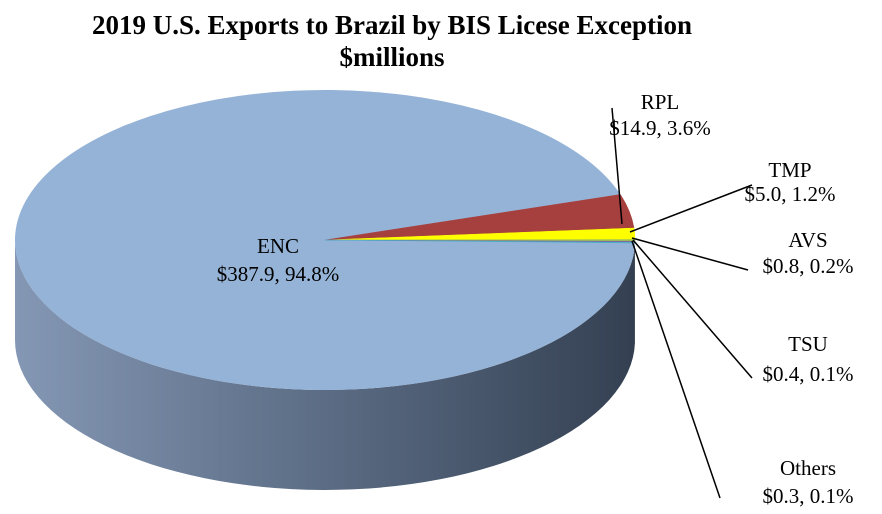 The width and height of the screenshot is (882, 514). What do you see at coordinates (790, 194) in the screenshot?
I see `value-label: $5.0, 1.2%` at bounding box center [790, 194].